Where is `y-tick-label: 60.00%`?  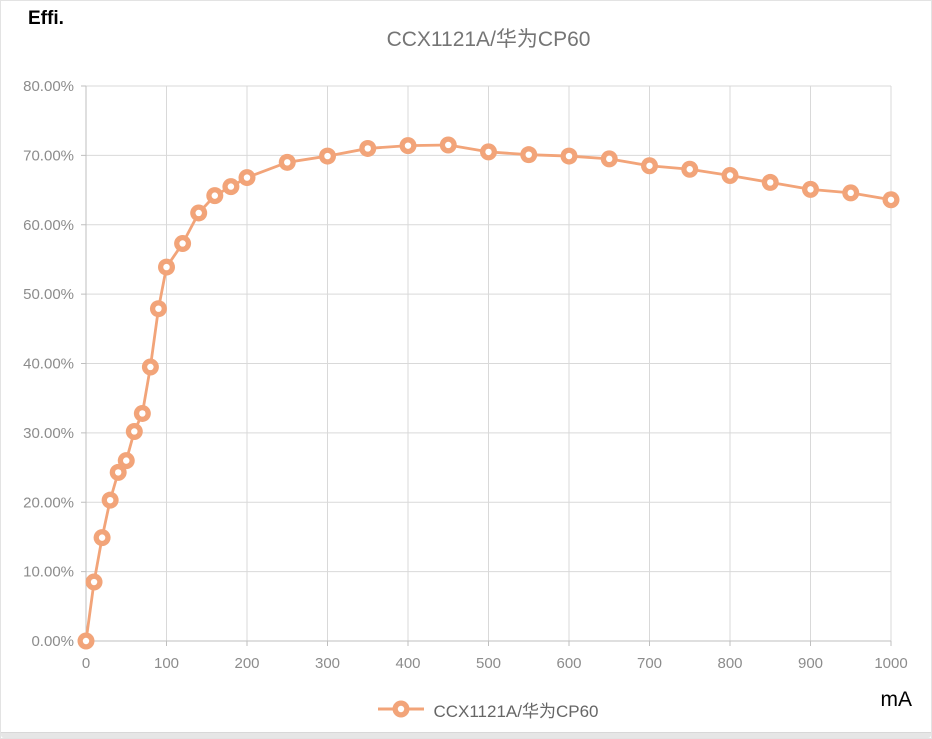 y-tick-label: 60.00% is located at coordinates (48, 225).